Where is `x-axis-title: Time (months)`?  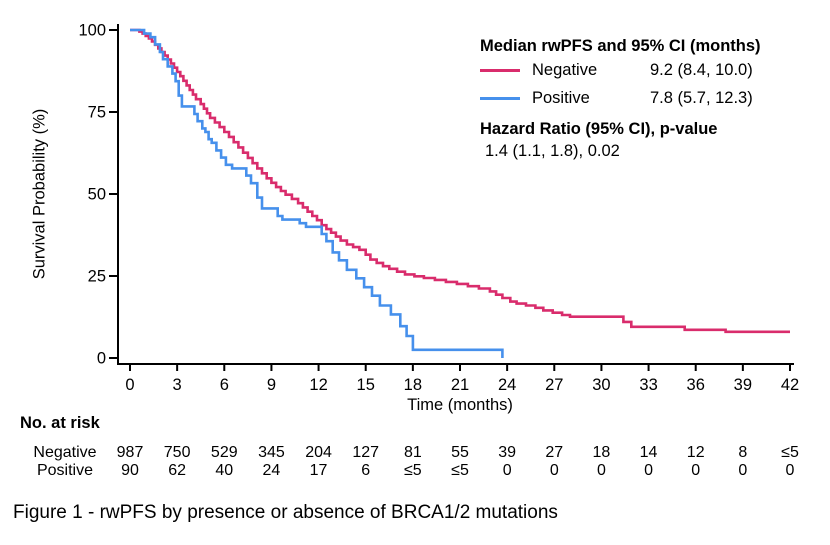
x-axis-title: Time (months) is located at coordinates (460, 405).